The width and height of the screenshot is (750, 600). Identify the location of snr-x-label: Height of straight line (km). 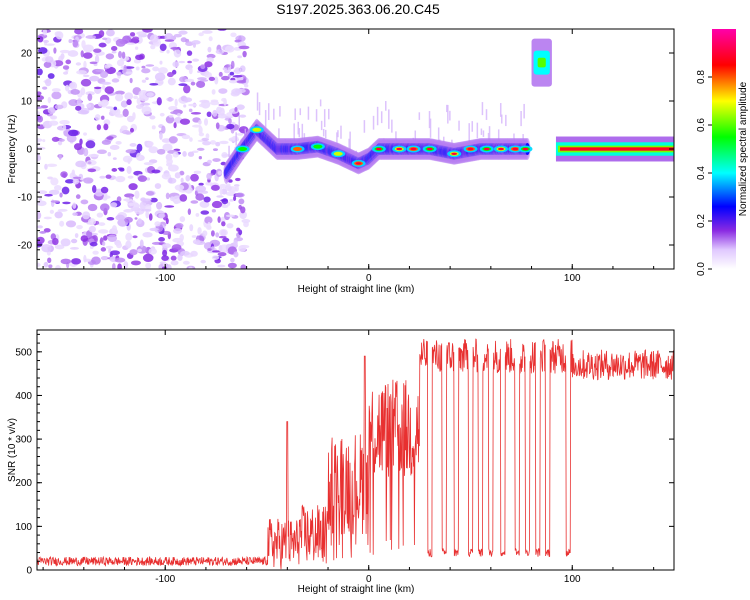
(356, 589).